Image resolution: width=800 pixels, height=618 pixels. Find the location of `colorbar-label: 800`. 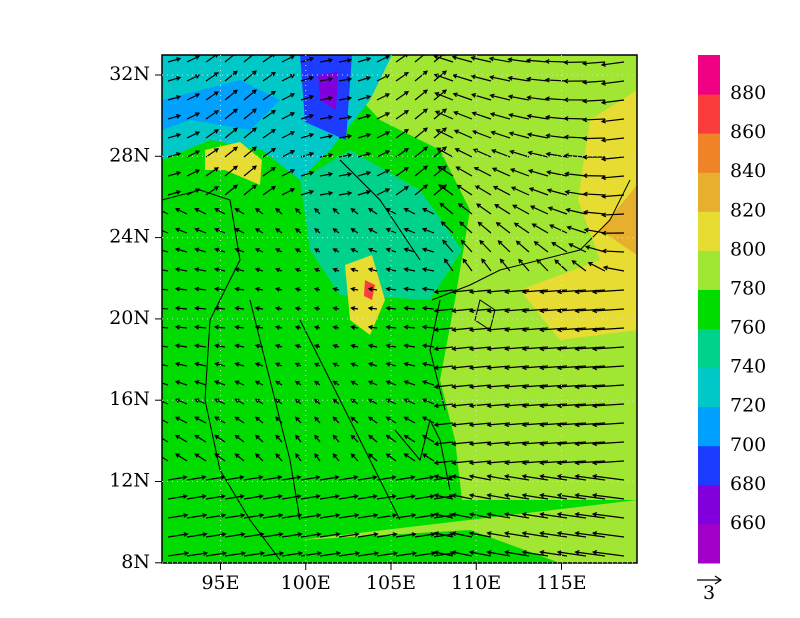

colorbar-label: 800 is located at coordinates (748, 249).